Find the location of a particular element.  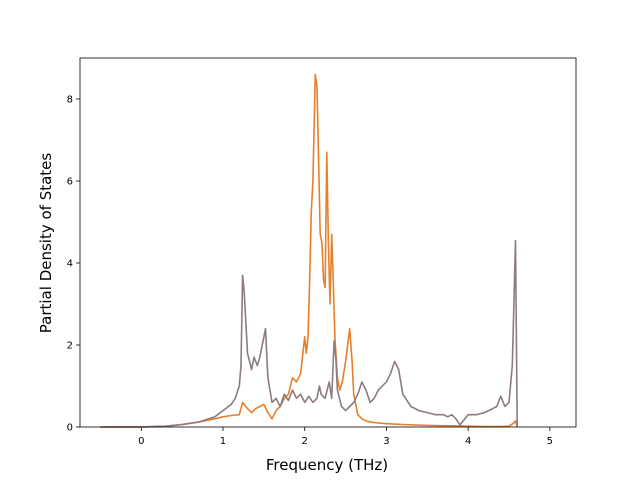

y-axis-title: Partial Density of States is located at coordinates (46, 243).